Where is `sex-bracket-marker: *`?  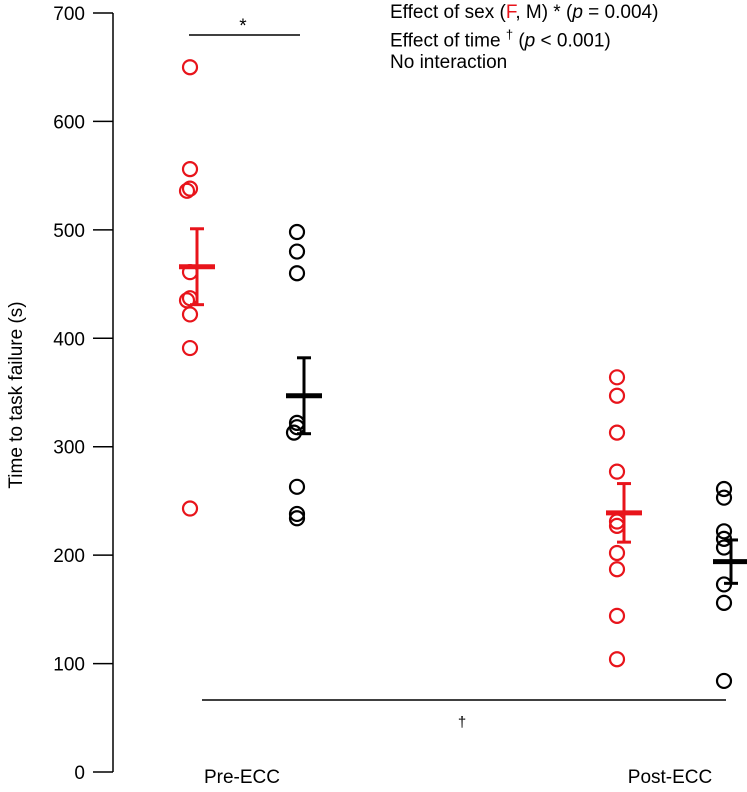 sex-bracket-marker: * is located at coordinates (243, 26).